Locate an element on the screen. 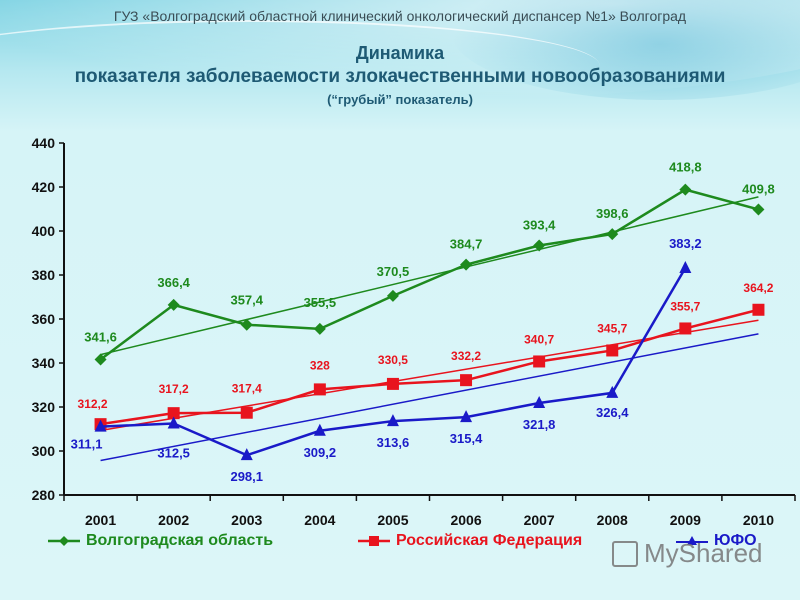 Image resolution: width=800 pixels, height=600 pixels. x-tick-label: 2010 is located at coordinates (758, 520).